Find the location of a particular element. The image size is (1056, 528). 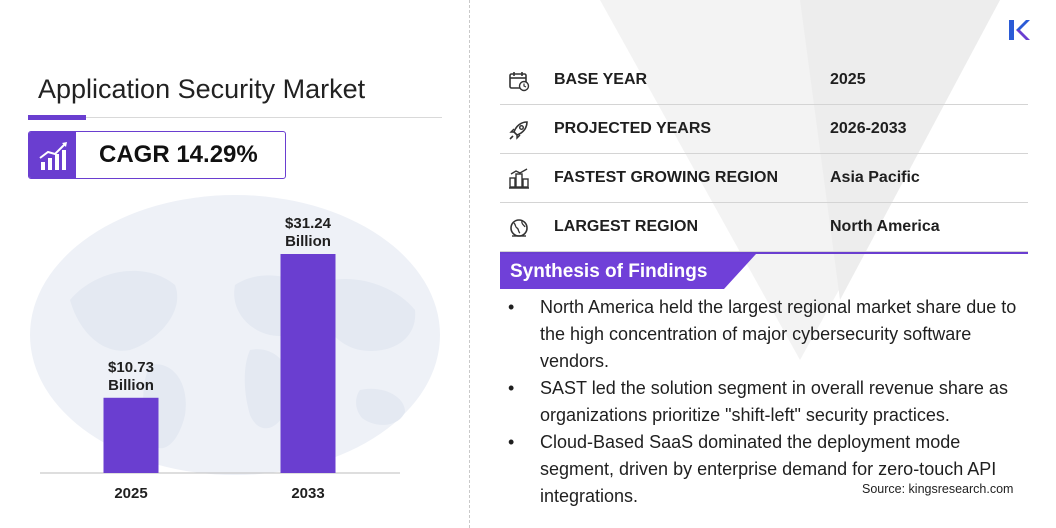

info-label: PROJECTED YEARS is located at coordinates (632, 129).